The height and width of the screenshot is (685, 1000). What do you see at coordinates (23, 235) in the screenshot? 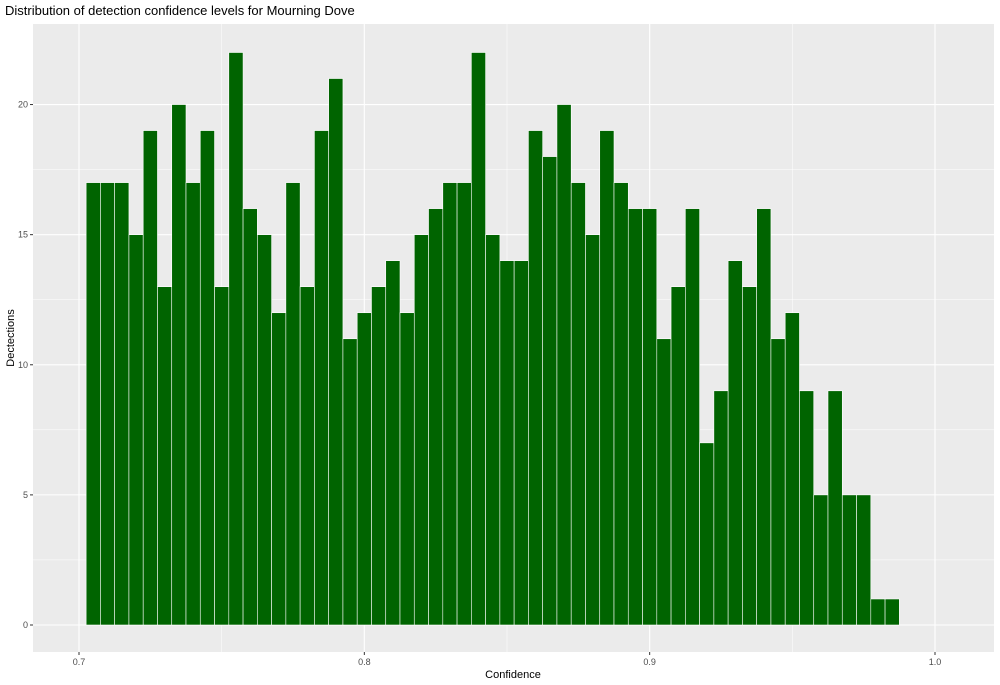
I see `y-tick-label: 15` at bounding box center [23, 235].